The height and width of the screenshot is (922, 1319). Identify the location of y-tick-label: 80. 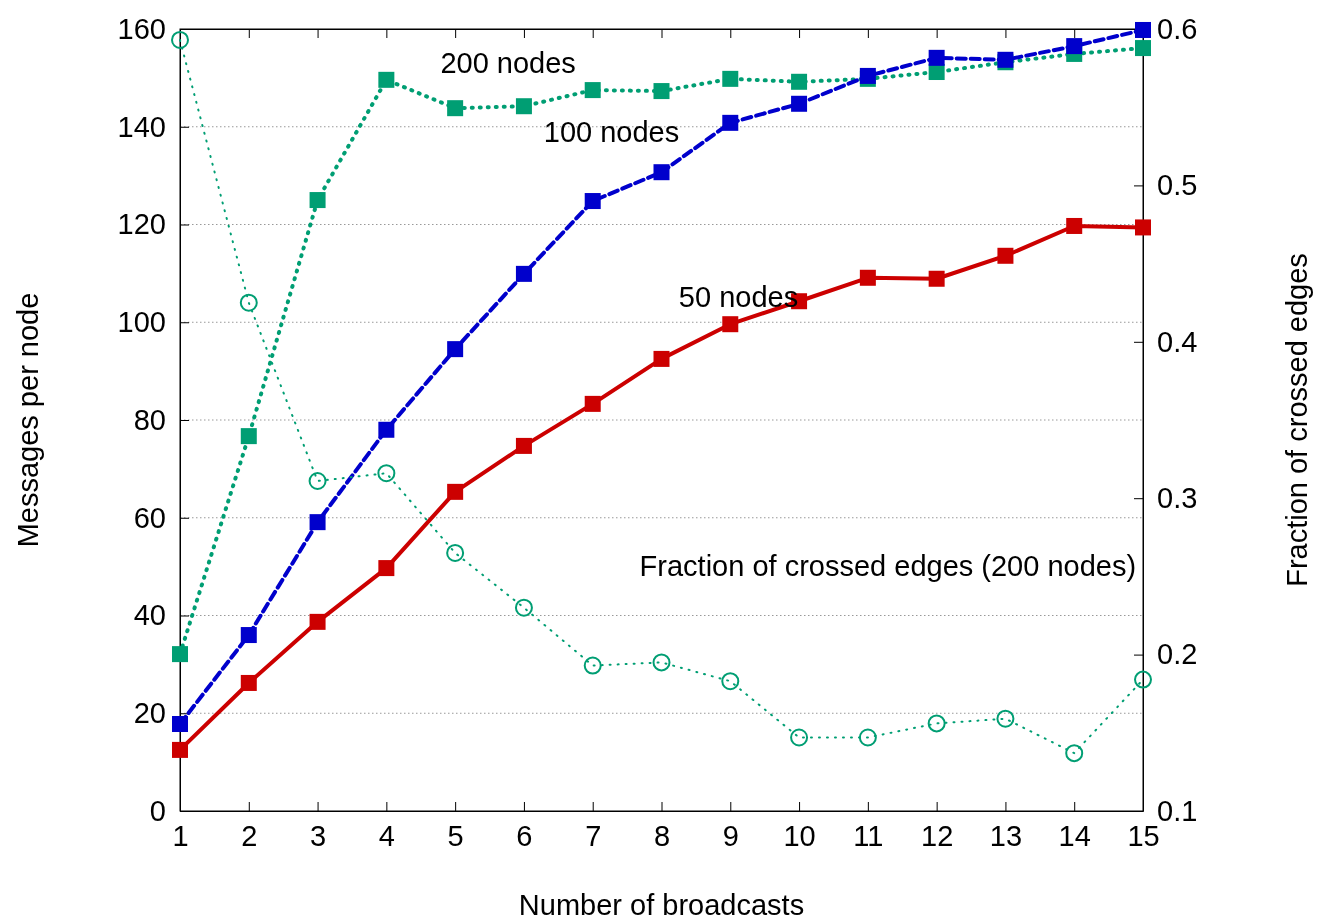
(149, 419).